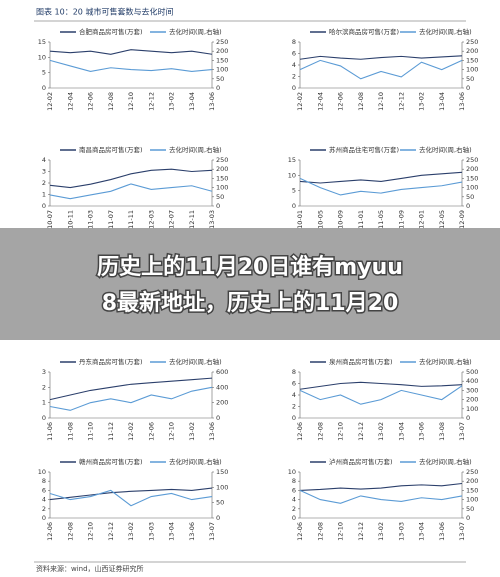 This screenshot has width=500, height=577. What do you see at coordinates (222, 372) in the screenshot?
I see `y2-tick-label: 600` at bounding box center [222, 372].